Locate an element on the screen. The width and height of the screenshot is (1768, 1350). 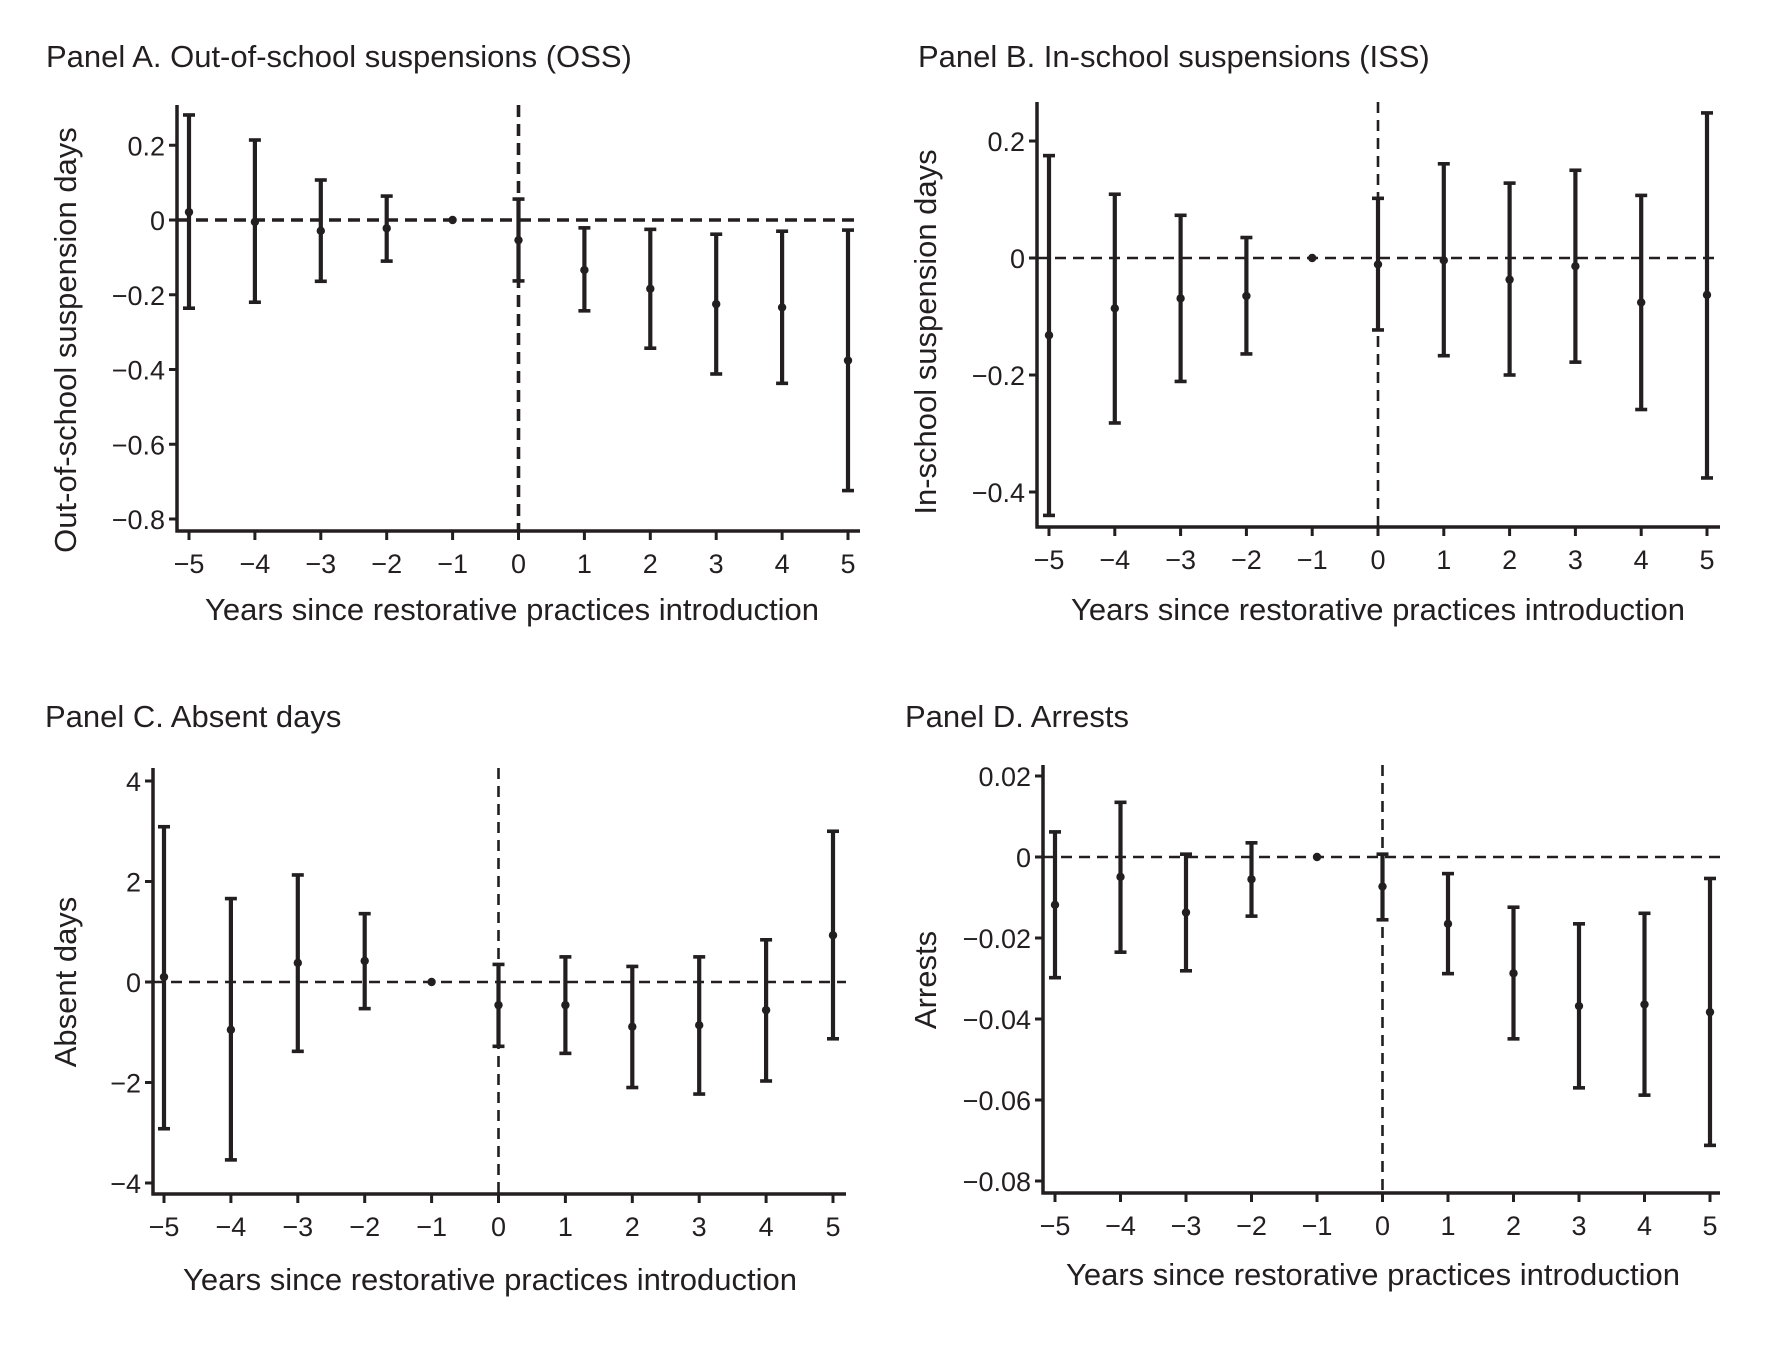
panel-d-y-tick-label: −0.02 is located at coordinates (997, 939).